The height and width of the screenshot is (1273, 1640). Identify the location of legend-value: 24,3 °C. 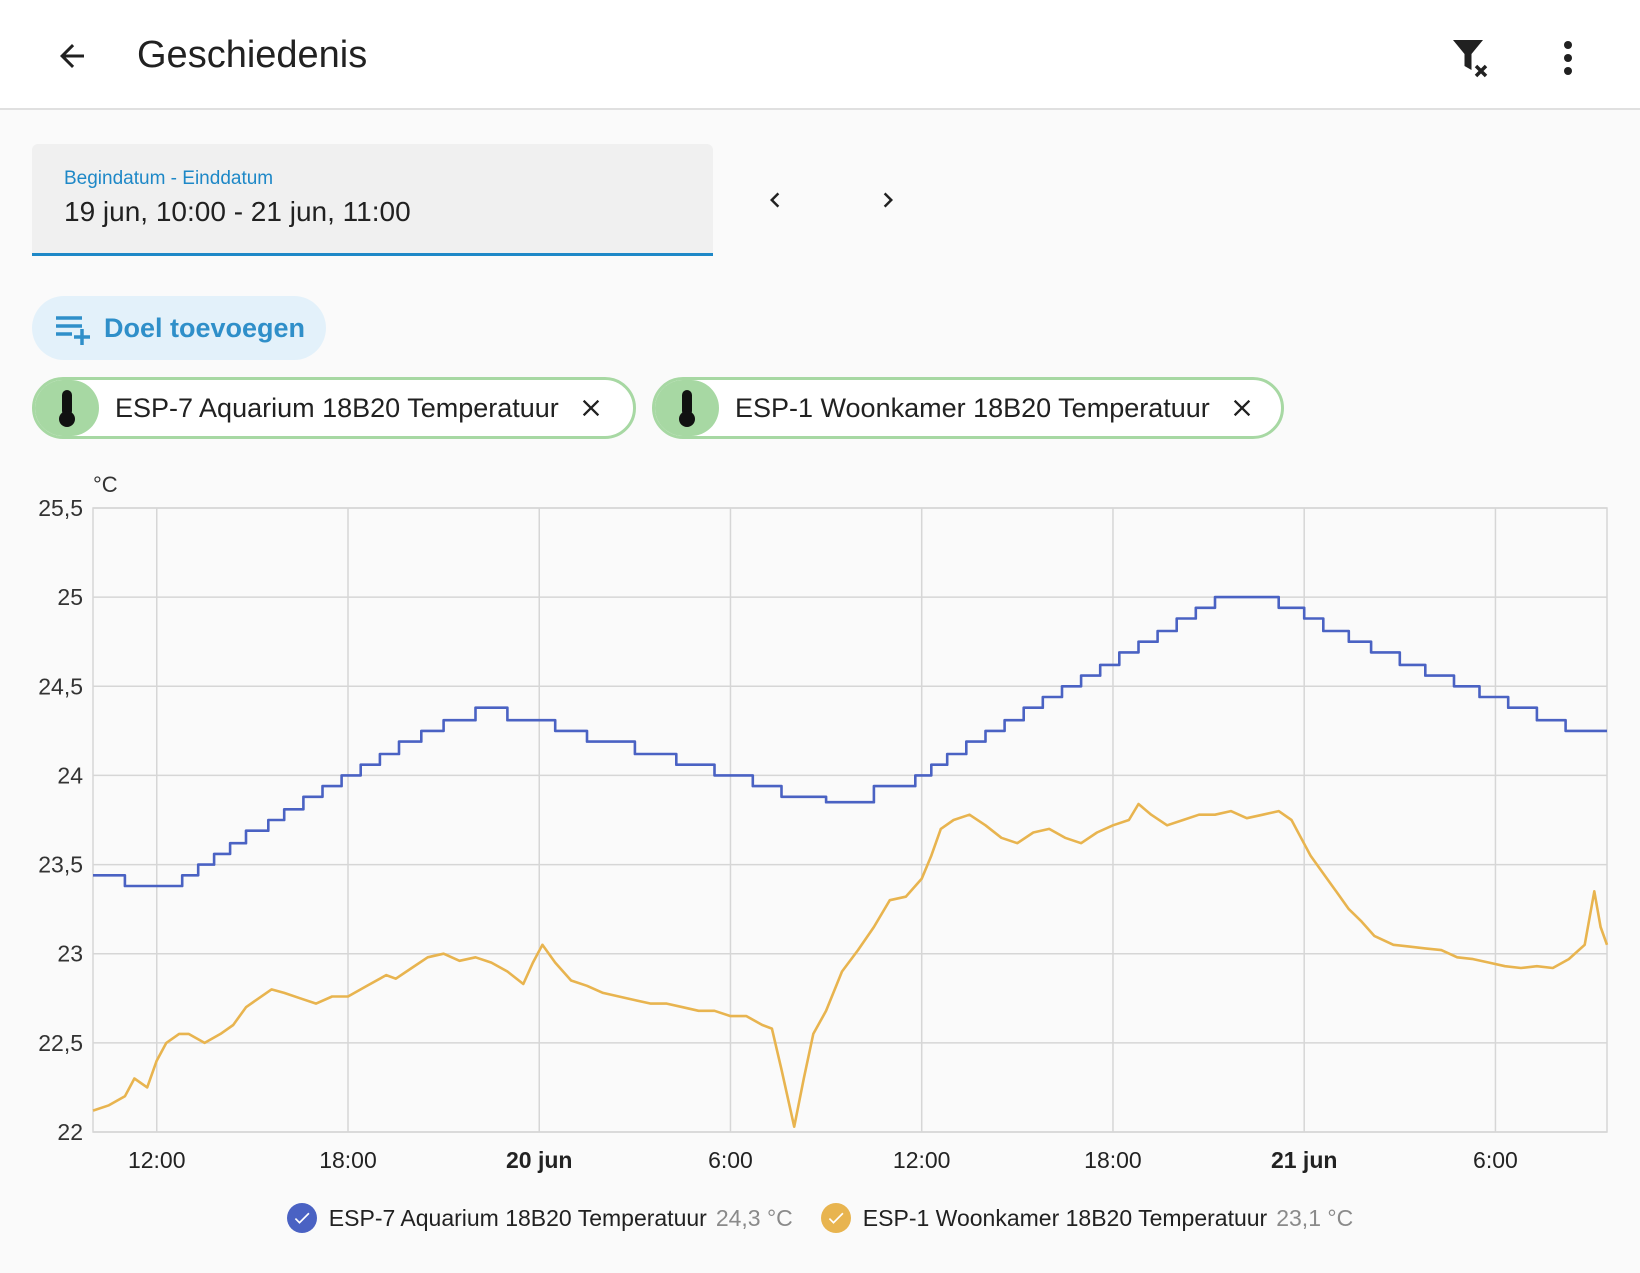
(754, 1217).